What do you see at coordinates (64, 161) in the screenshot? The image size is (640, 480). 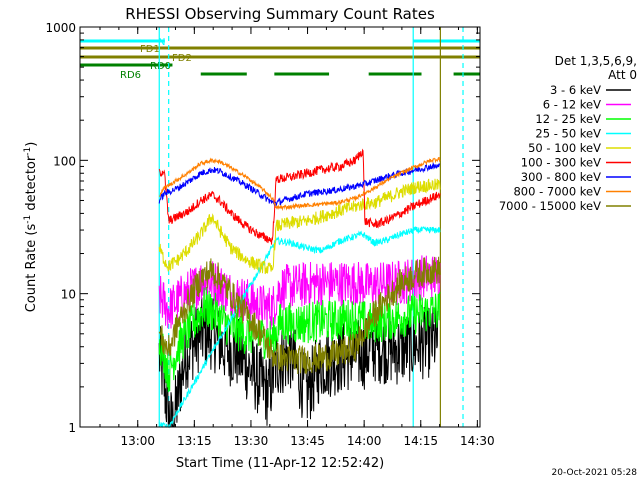 I see `y-tick-label-2: 100` at bounding box center [64, 161].